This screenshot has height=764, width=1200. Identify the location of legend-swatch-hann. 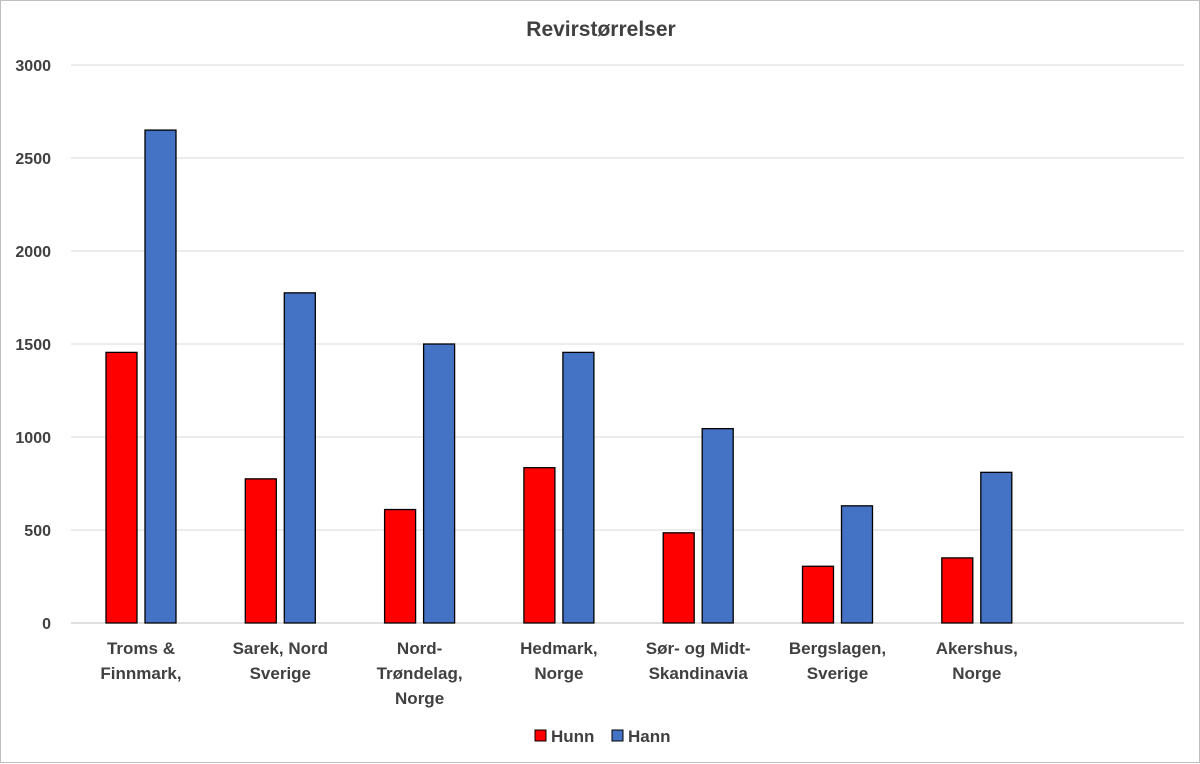
(617, 735).